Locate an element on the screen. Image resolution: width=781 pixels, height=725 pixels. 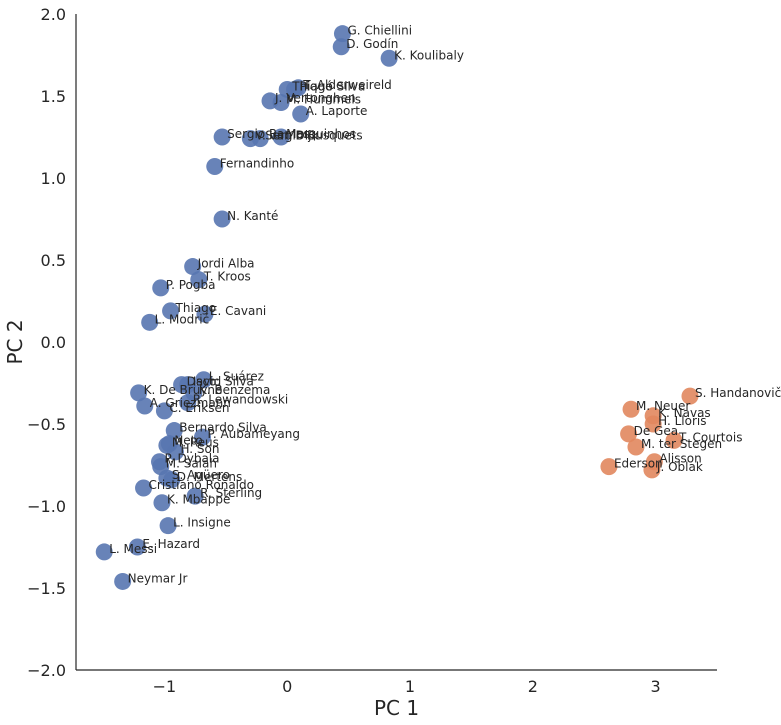
x-tick-label: 1 is located at coordinates (410, 686).